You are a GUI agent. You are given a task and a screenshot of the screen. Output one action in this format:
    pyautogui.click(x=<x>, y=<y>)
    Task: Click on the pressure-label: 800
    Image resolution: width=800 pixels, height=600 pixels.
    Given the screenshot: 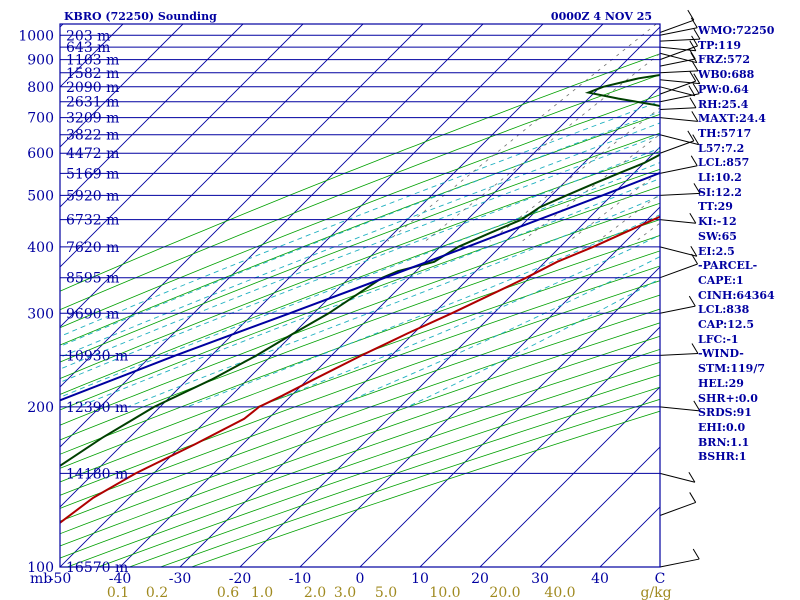 What is the action you would take?
    pyautogui.click(x=40, y=88)
    